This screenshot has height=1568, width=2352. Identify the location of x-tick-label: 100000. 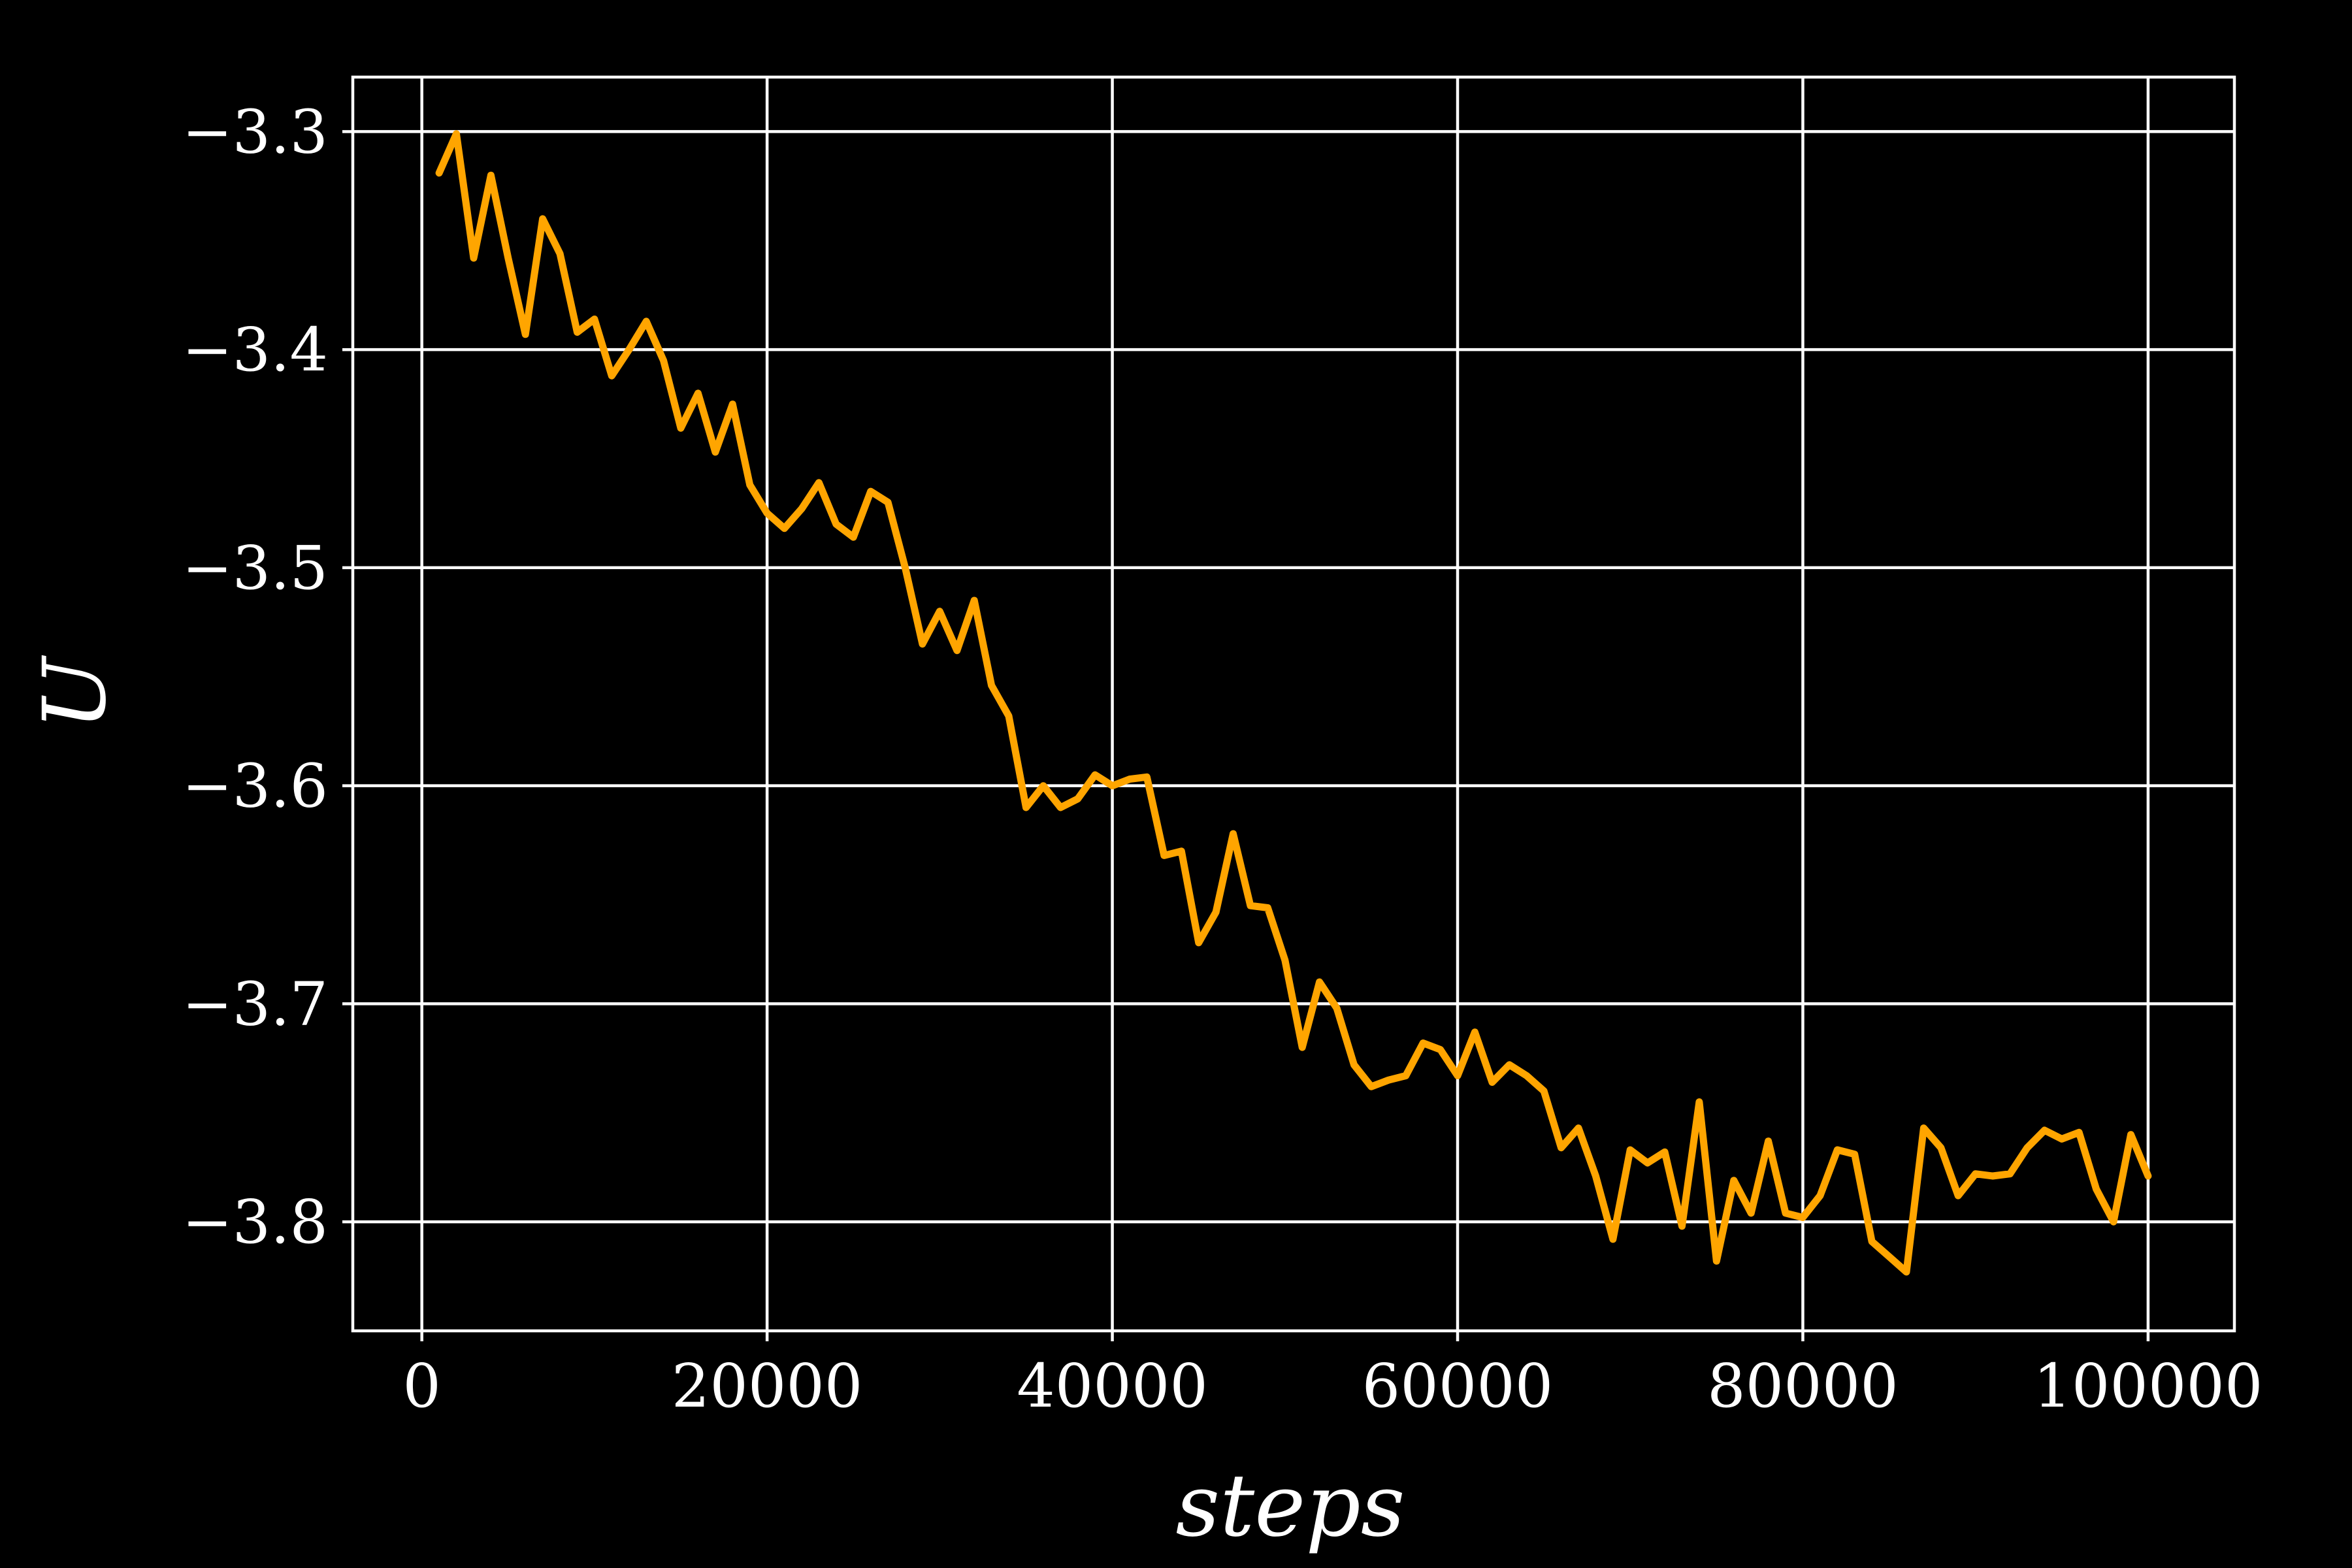
(2147, 1386).